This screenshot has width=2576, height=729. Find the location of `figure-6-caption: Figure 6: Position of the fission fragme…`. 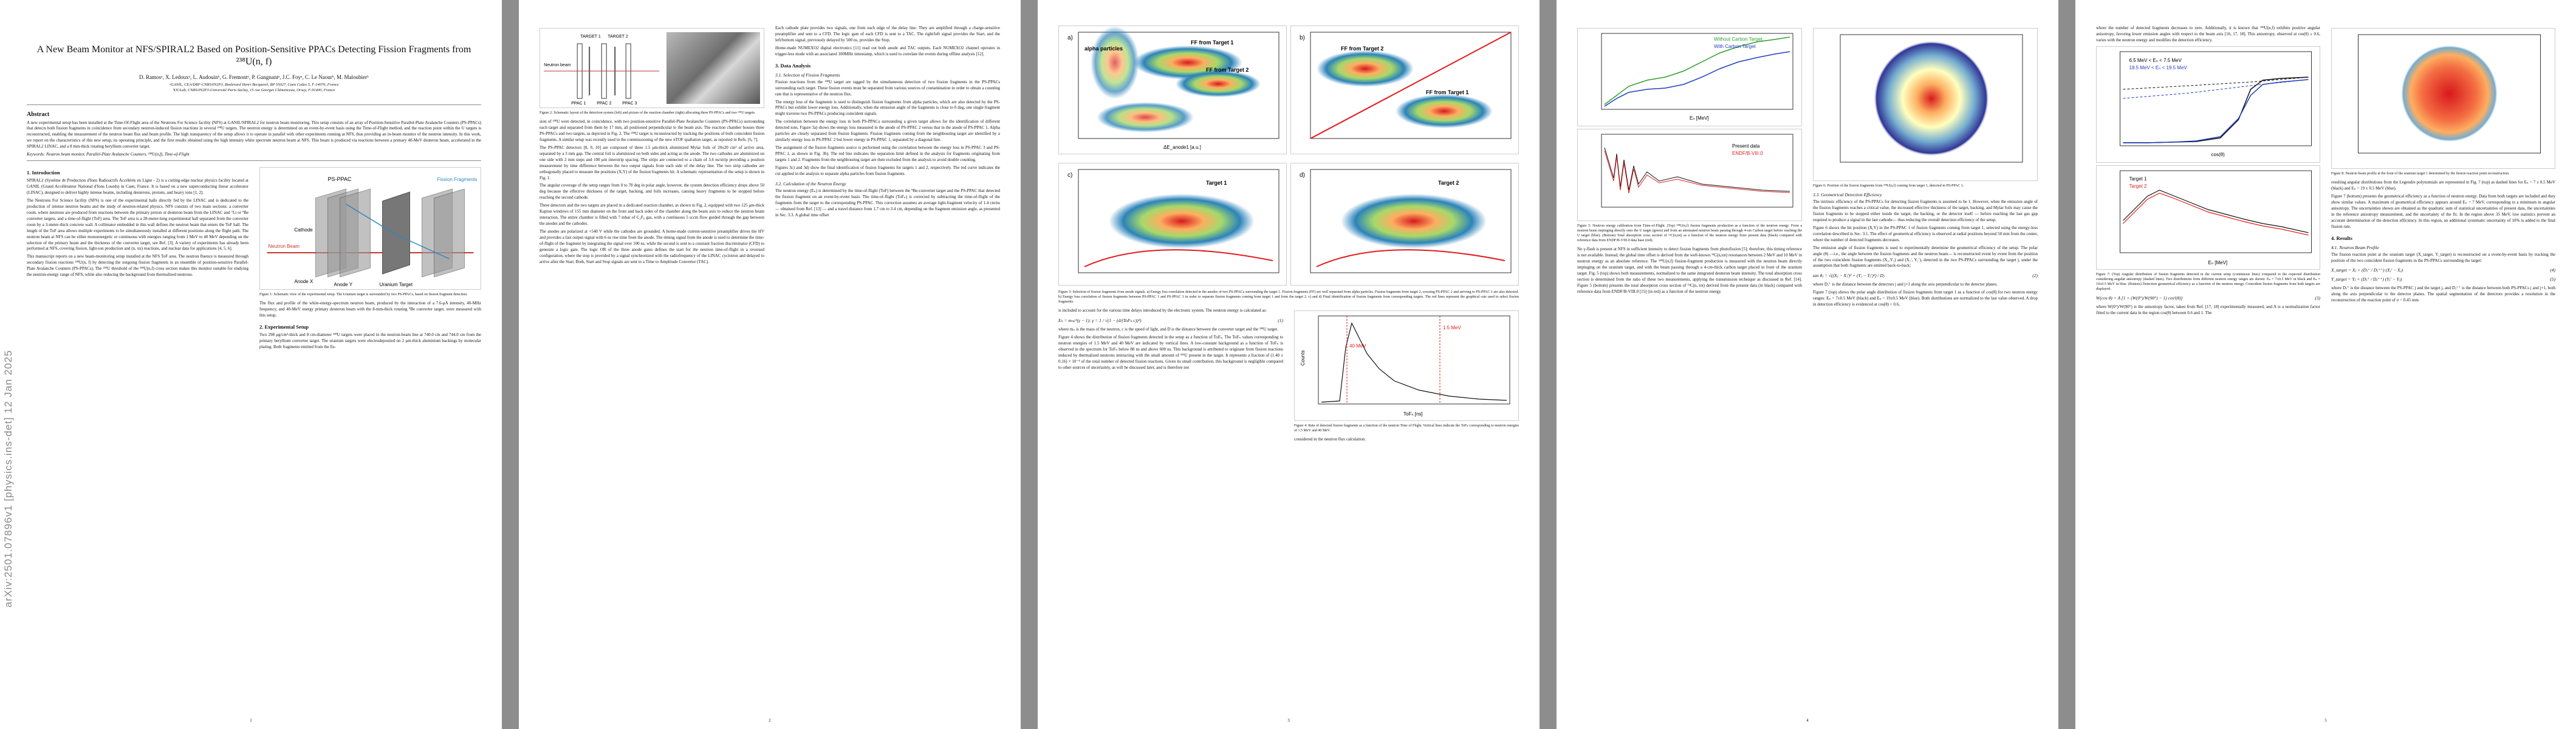

figure-6-caption: Figure 6: Position of the fission fragme… is located at coordinates (1888, 186).